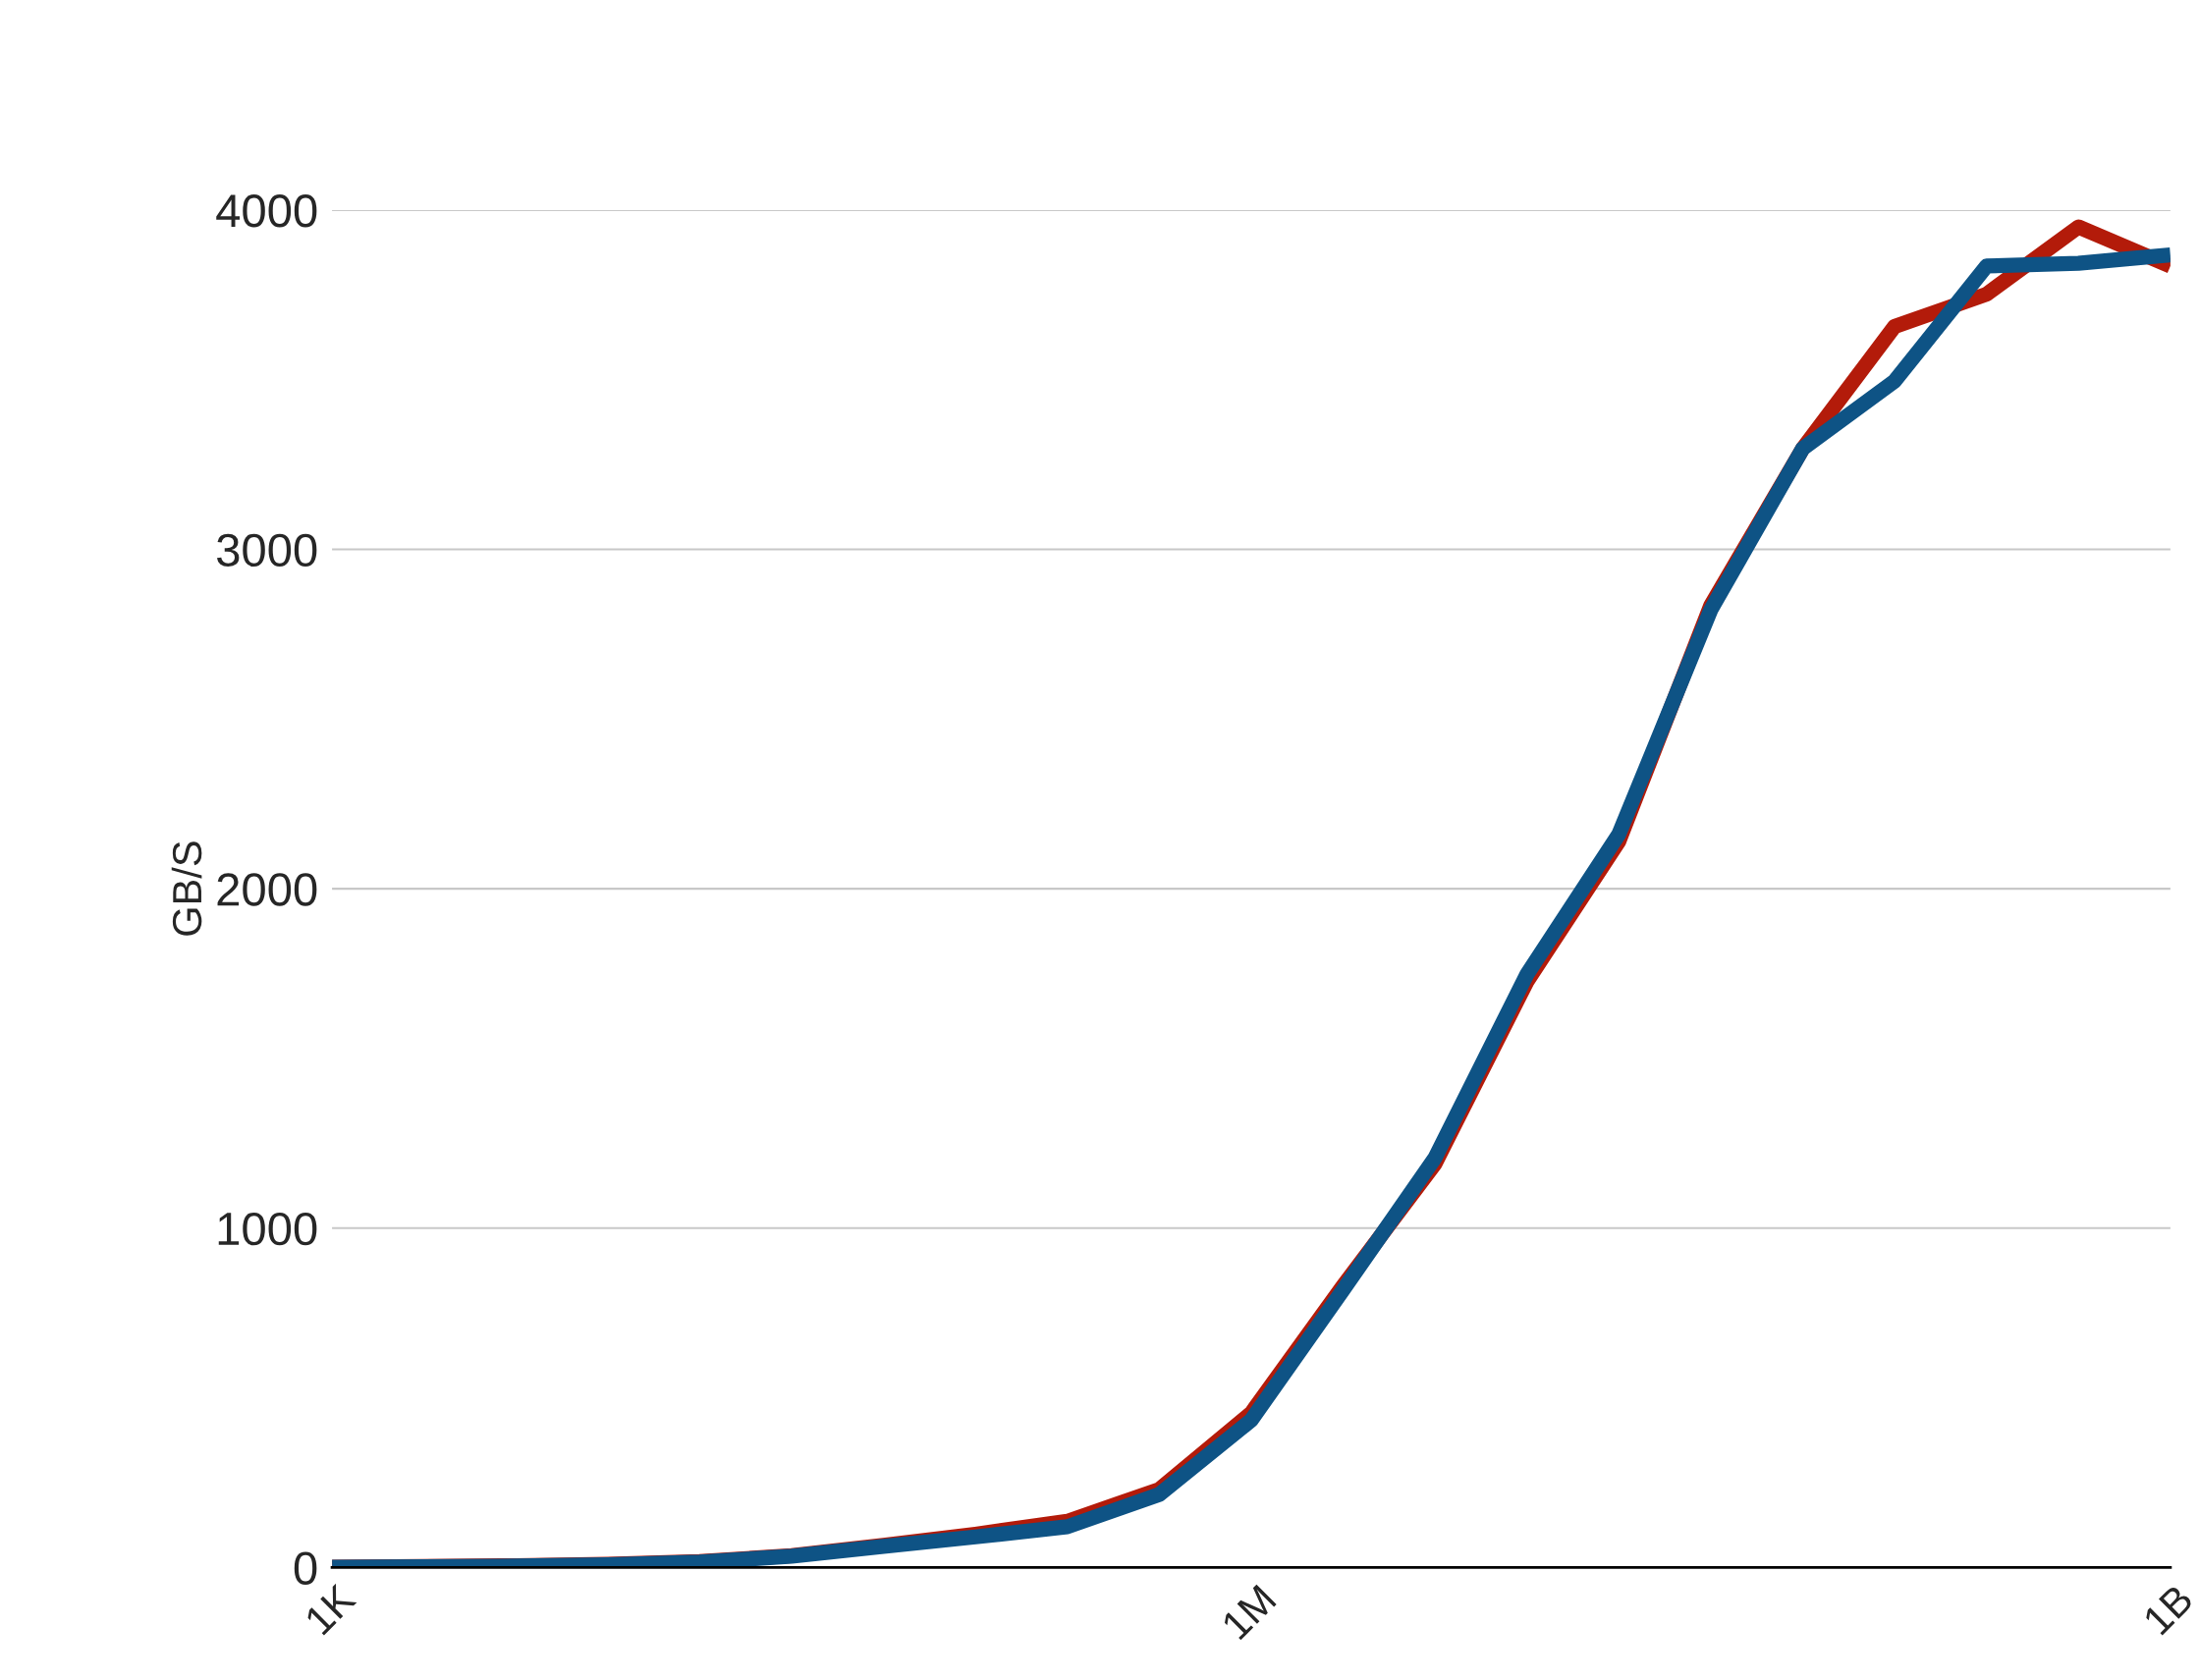 This screenshot has width=2199, height=1680. I want to click on x-tick-label: 1M, so click(1249, 1612).